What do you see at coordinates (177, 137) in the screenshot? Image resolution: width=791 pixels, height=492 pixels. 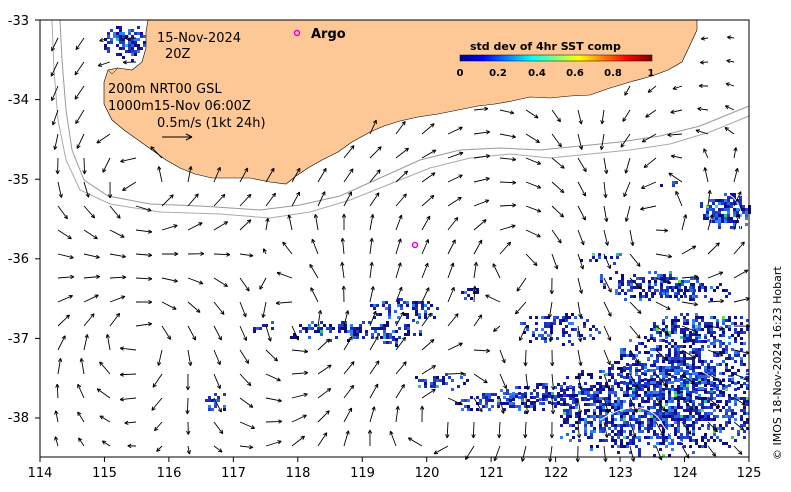 I see `scale-arrow` at bounding box center [177, 137].